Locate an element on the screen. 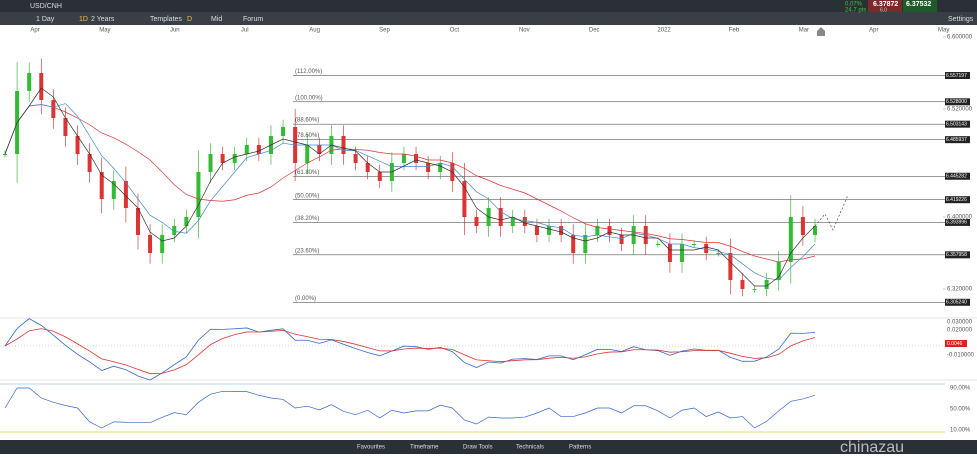 This screenshot has width=977, height=459. change-pct: 0.07% is located at coordinates (854, 5).